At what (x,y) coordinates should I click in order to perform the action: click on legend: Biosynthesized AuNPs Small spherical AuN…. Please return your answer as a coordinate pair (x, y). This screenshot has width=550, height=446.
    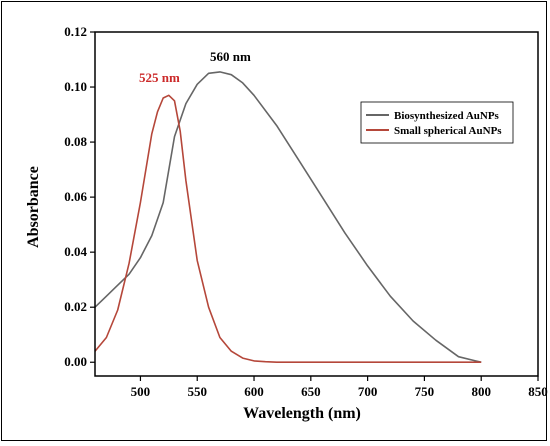
    Looking at the image, I should click on (437, 122).